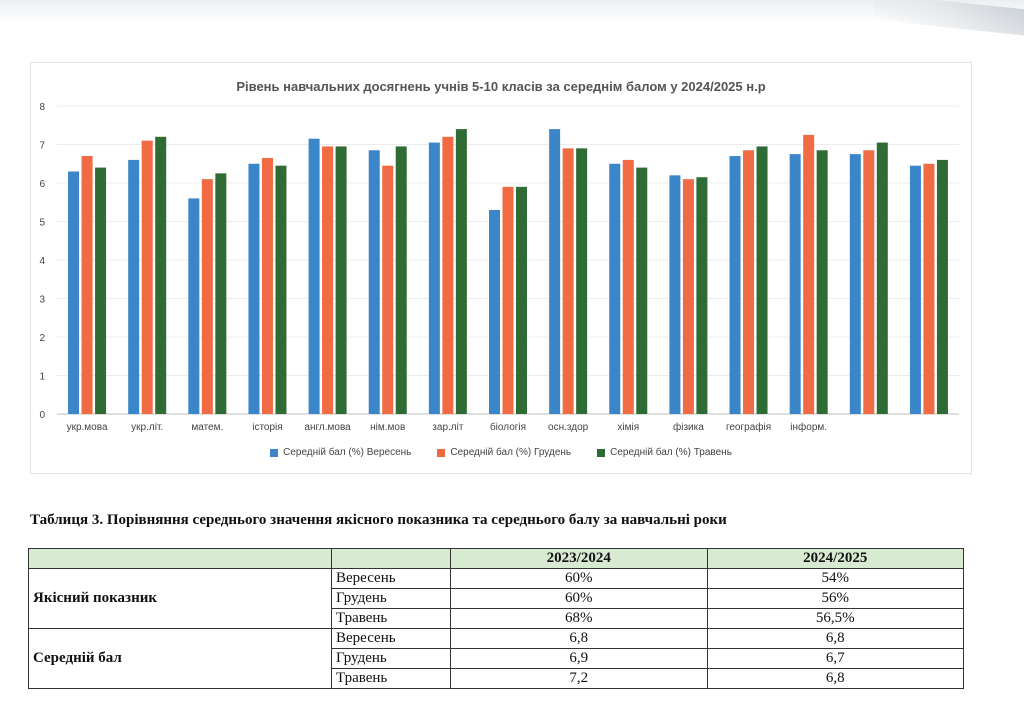 This screenshot has width=1024, height=724. What do you see at coordinates (579, 618) in the screenshot?
I see `value-2023-cell: 68%` at bounding box center [579, 618].